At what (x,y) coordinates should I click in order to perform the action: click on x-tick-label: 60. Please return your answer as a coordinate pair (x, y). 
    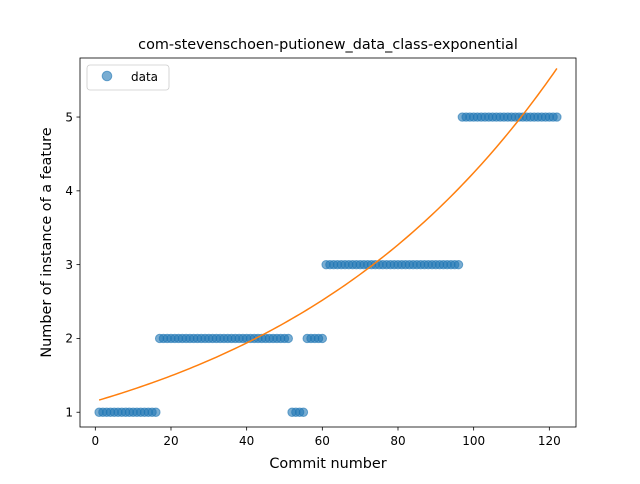
    Looking at the image, I should click on (322, 441).